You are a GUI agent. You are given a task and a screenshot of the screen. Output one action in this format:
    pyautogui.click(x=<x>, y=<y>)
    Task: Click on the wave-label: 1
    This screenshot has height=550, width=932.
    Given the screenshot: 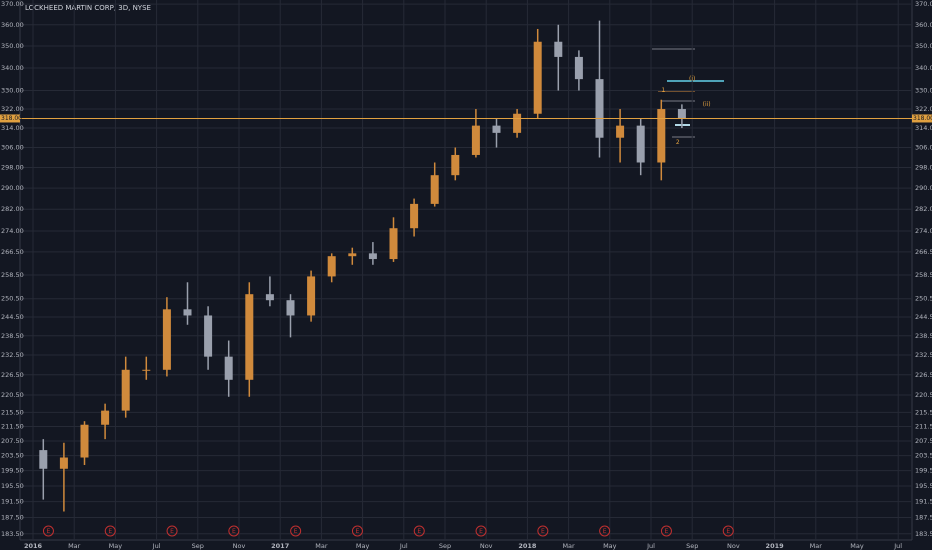 What is the action you would take?
    pyautogui.click(x=663, y=90)
    